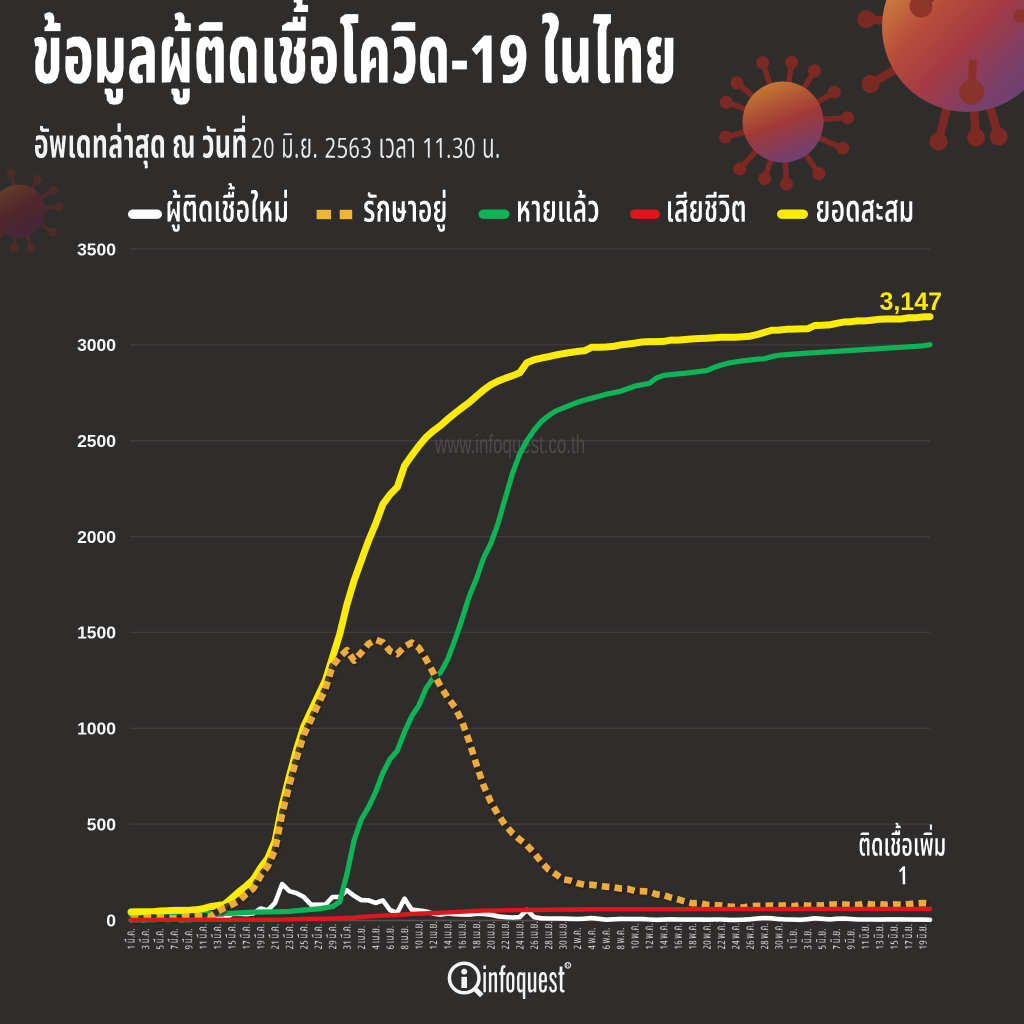 The image size is (1024, 1024). Describe the element at coordinates (96, 633) in the screenshot. I see `svg-text: 1500` at that location.